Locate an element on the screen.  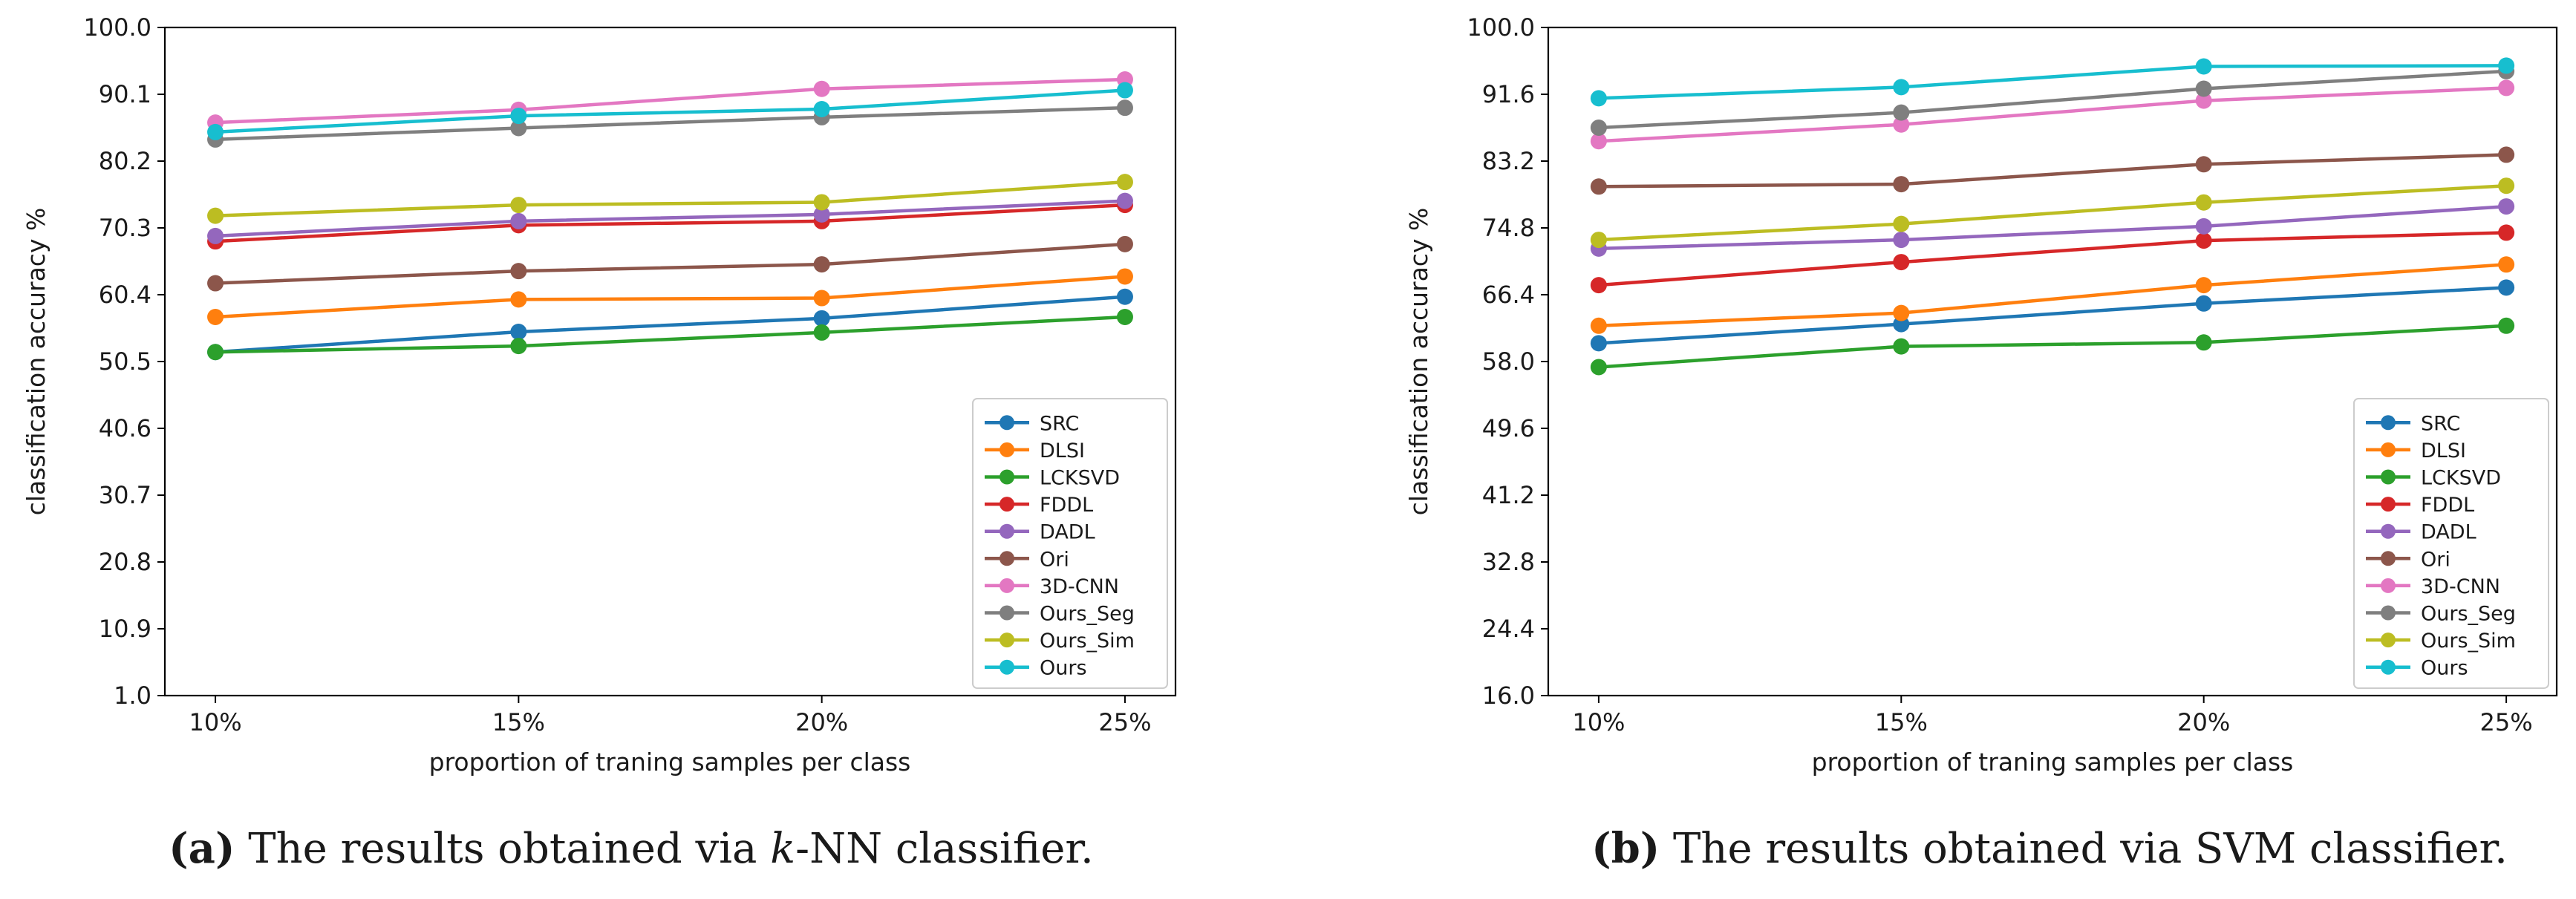
y-tick-label: 100.0 is located at coordinates (117, 27).